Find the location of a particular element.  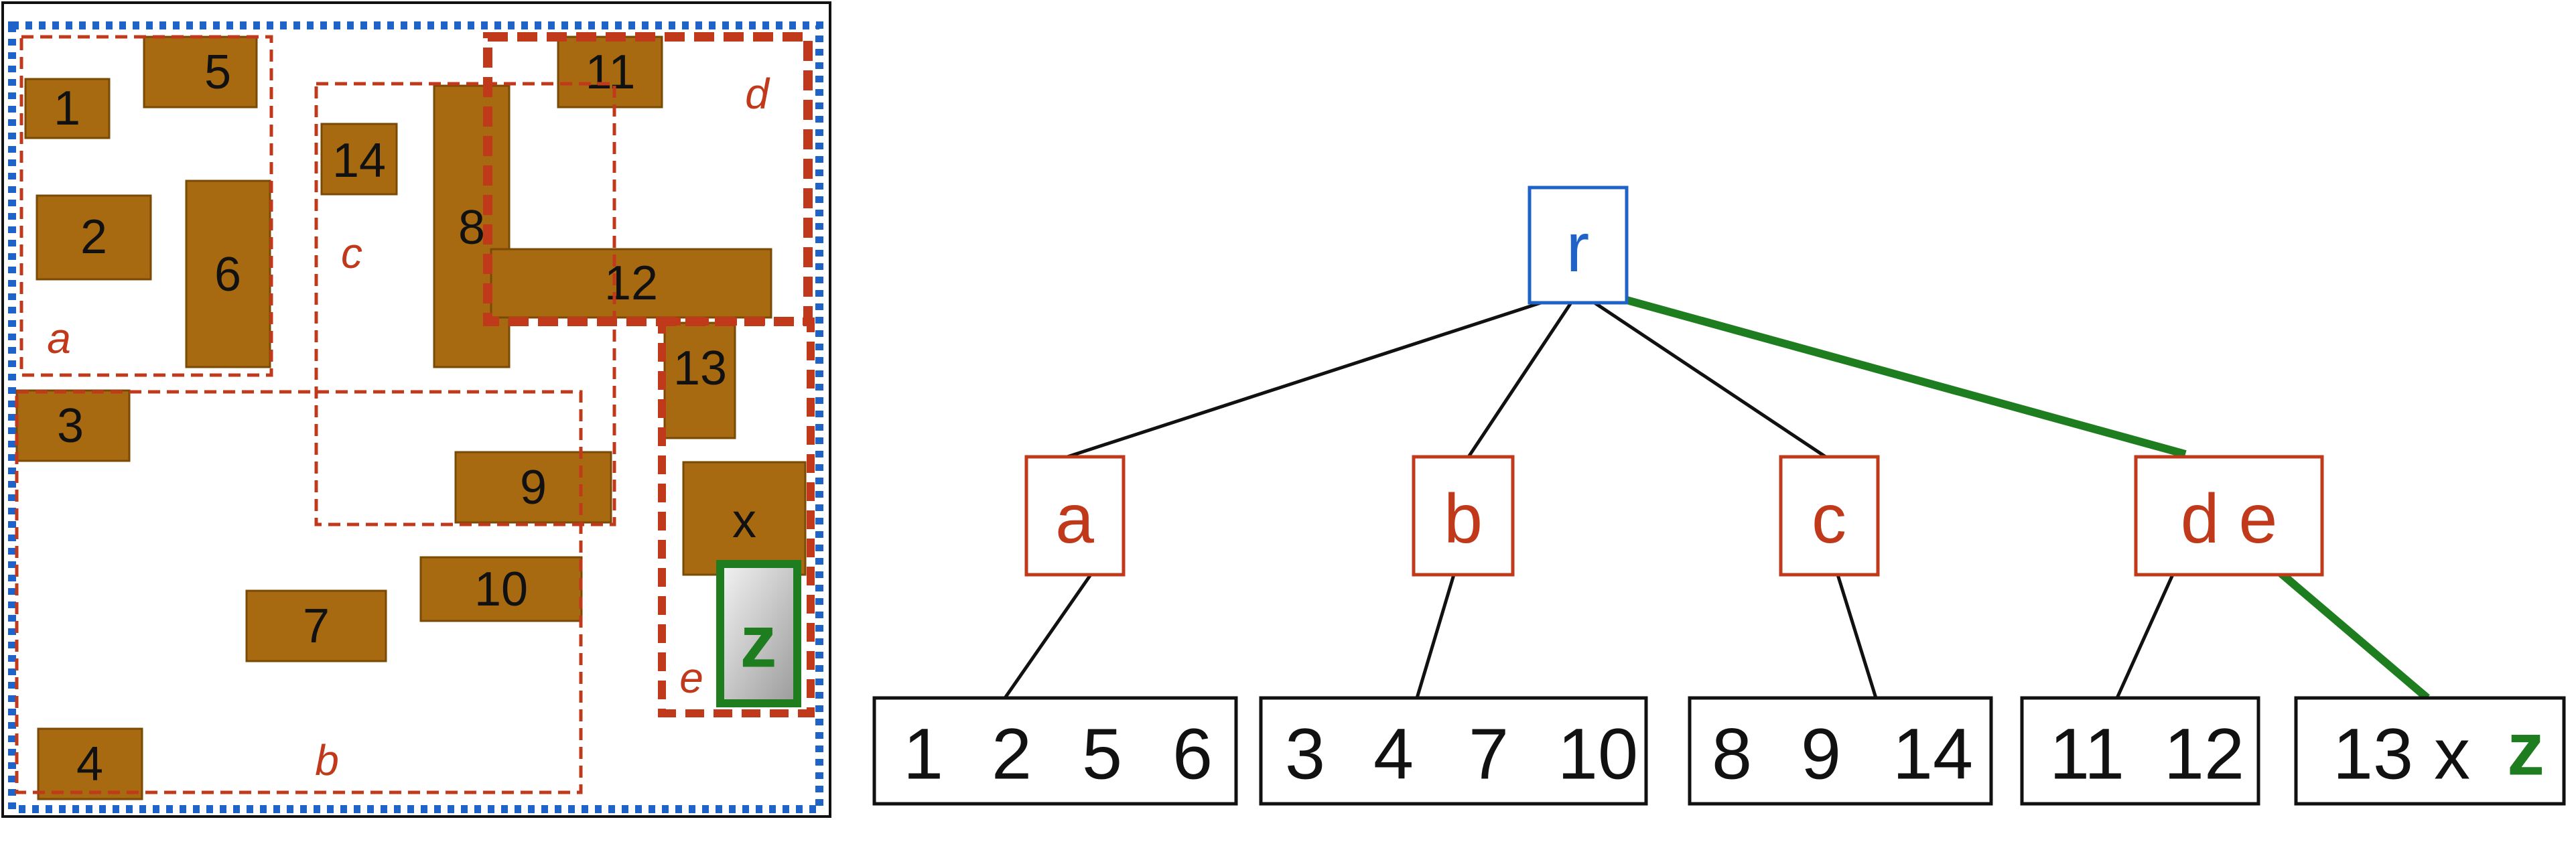

rect-label: 10 is located at coordinates (501, 589).